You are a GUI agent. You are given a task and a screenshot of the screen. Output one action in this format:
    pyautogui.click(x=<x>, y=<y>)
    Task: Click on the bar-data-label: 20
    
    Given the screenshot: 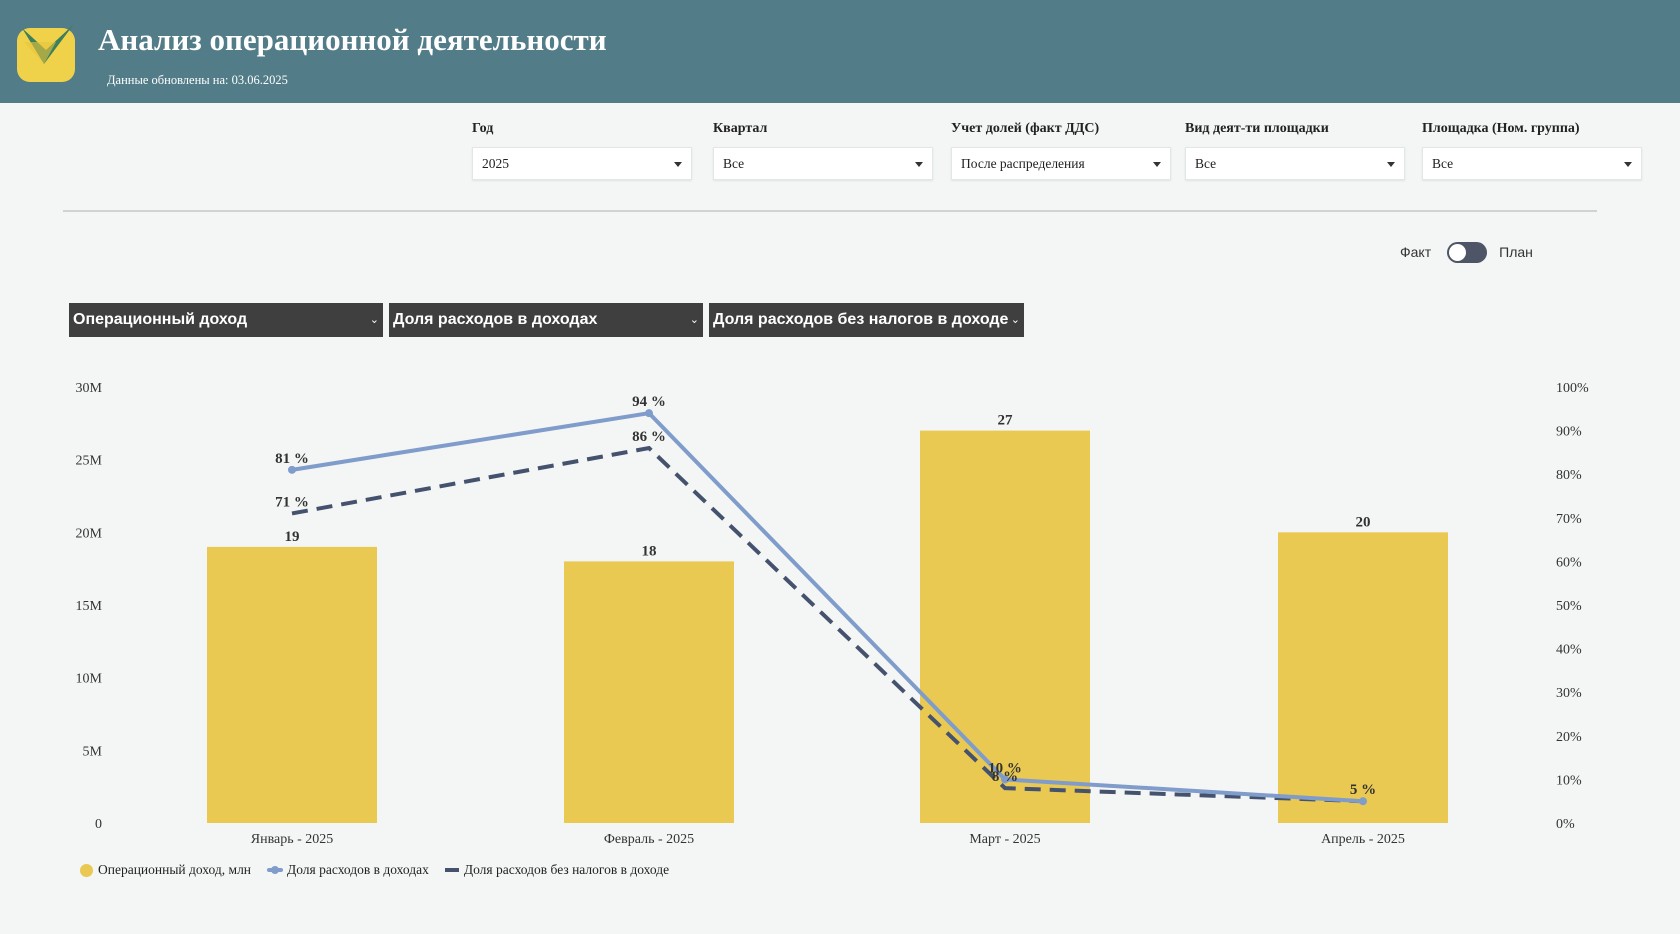 What is the action you would take?
    pyautogui.click(x=1363, y=522)
    